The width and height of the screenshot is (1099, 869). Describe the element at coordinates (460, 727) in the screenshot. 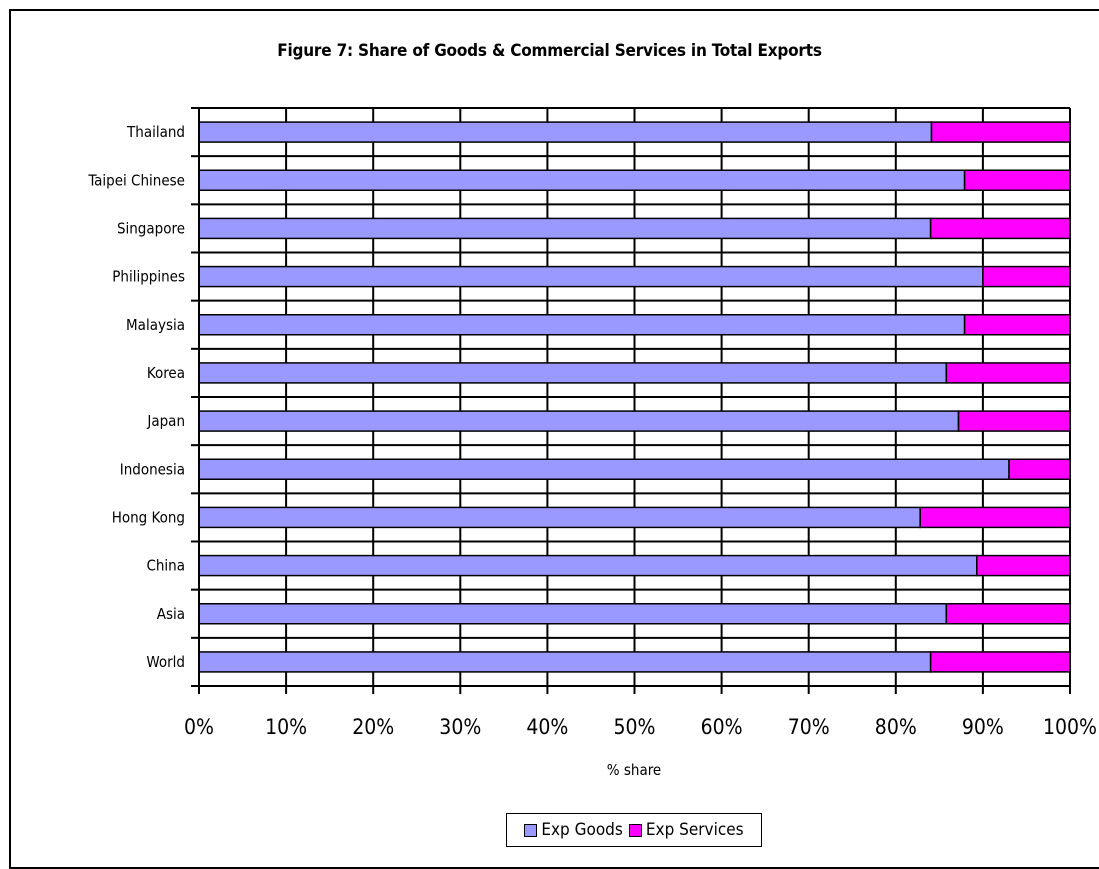

I see `x-tick-label: 30%` at that location.